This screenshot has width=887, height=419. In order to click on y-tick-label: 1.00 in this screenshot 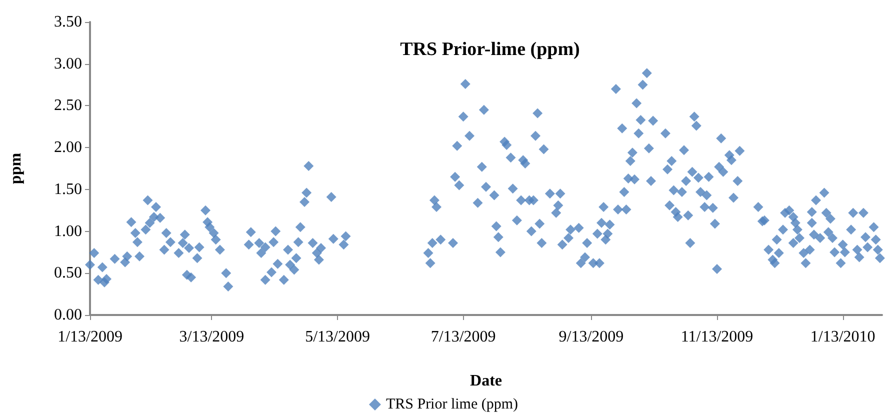, I will do `click(68, 231)`.